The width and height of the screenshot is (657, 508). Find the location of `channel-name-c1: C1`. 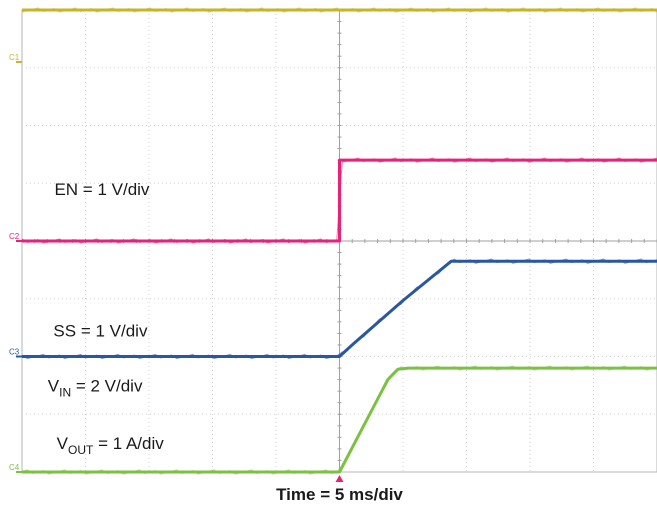

channel-name-c1: C1 is located at coordinates (14, 57).